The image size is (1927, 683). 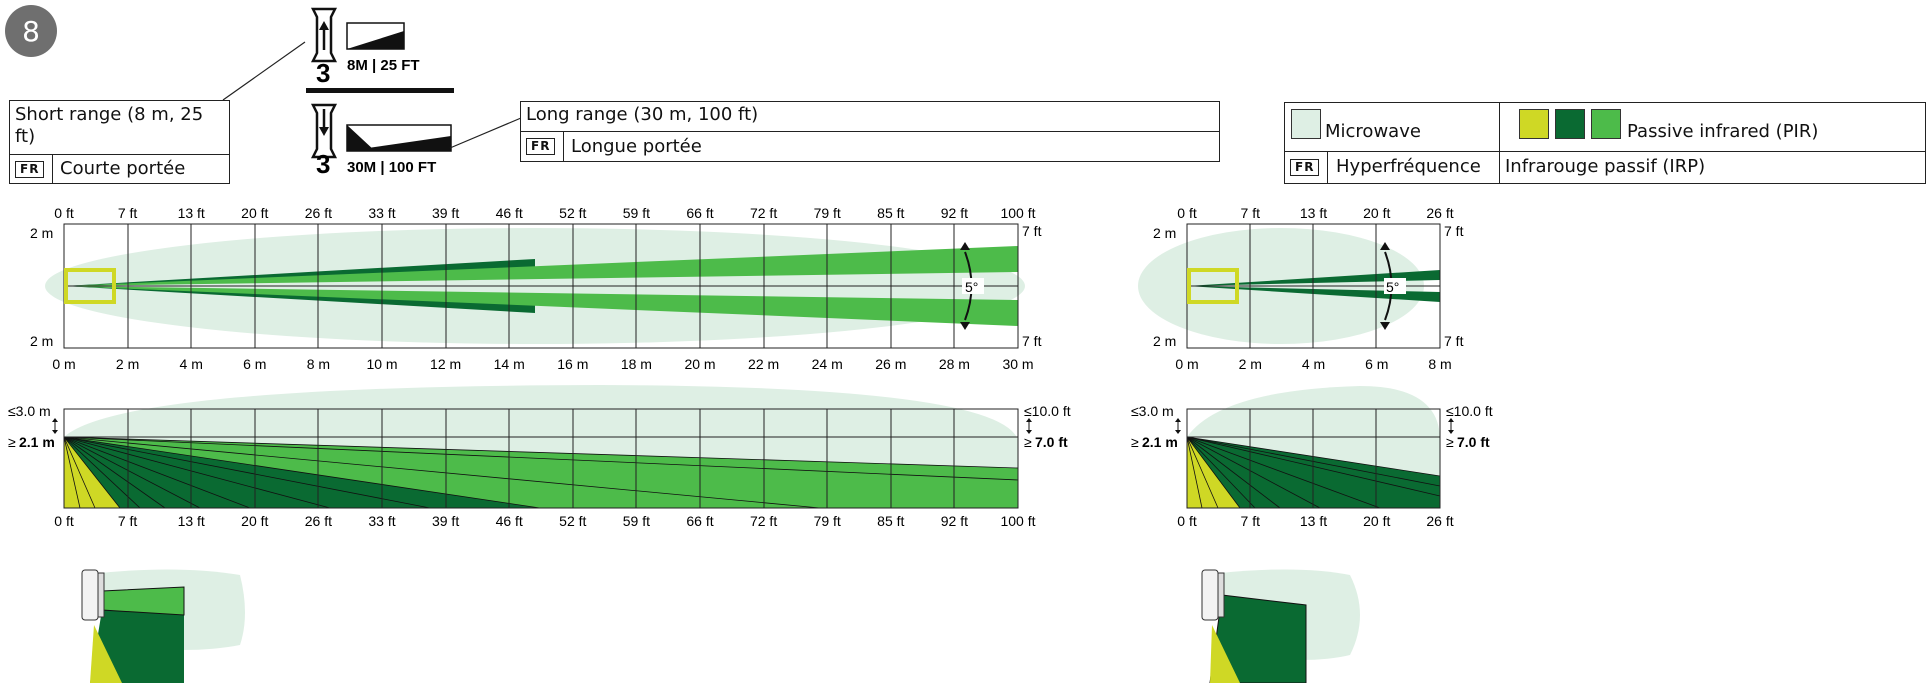 What do you see at coordinates (827, 364) in the screenshot?
I see `tick-label: 24 m` at bounding box center [827, 364].